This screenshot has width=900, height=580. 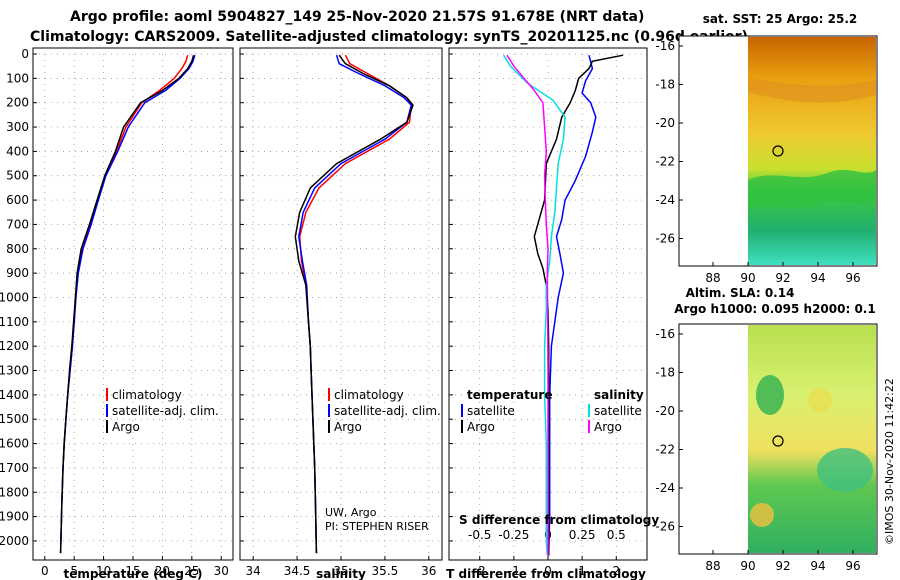 What do you see at coordinates (17, 127) in the screenshot?
I see `depth-tick-label: 300` at bounding box center [17, 127].